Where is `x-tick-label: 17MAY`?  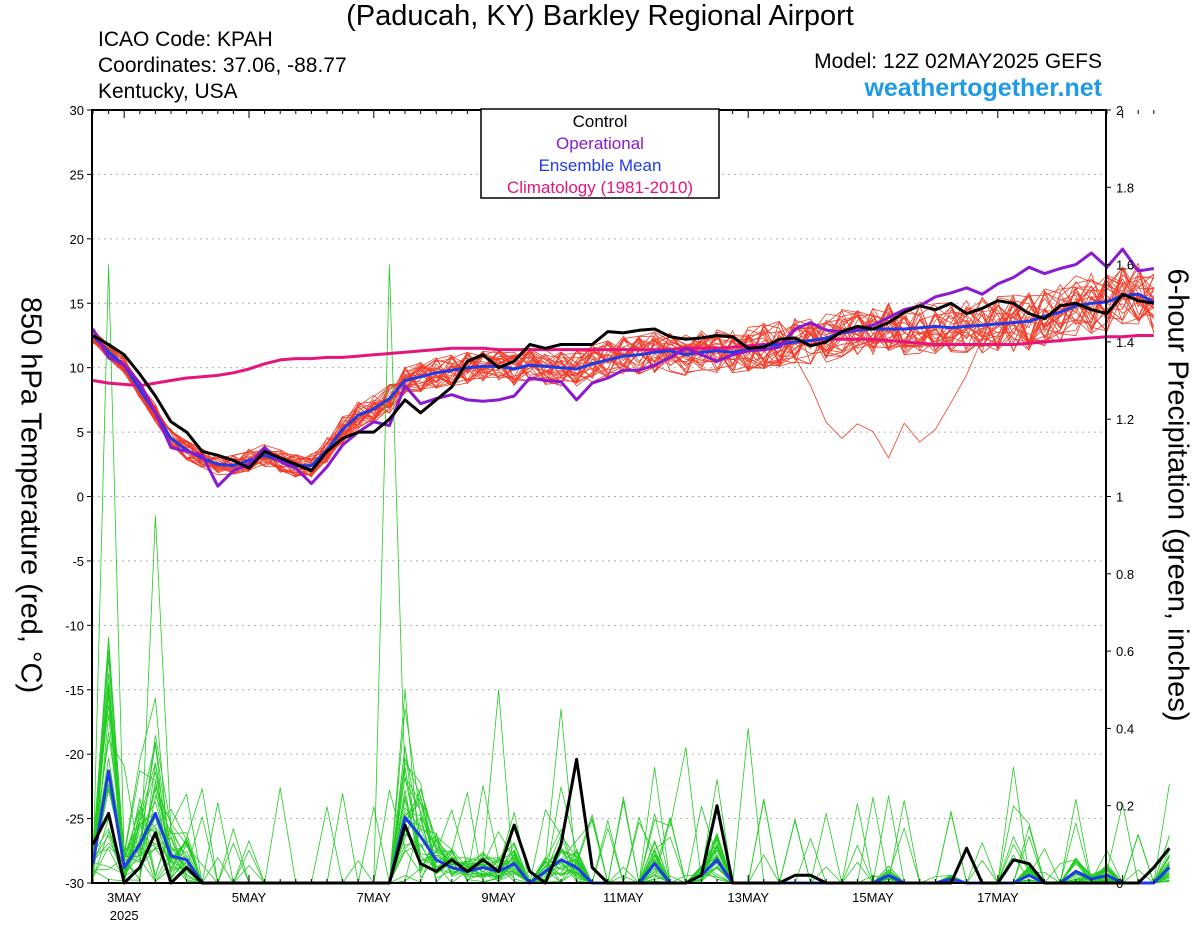
x-tick-label: 17MAY is located at coordinates (998, 897).